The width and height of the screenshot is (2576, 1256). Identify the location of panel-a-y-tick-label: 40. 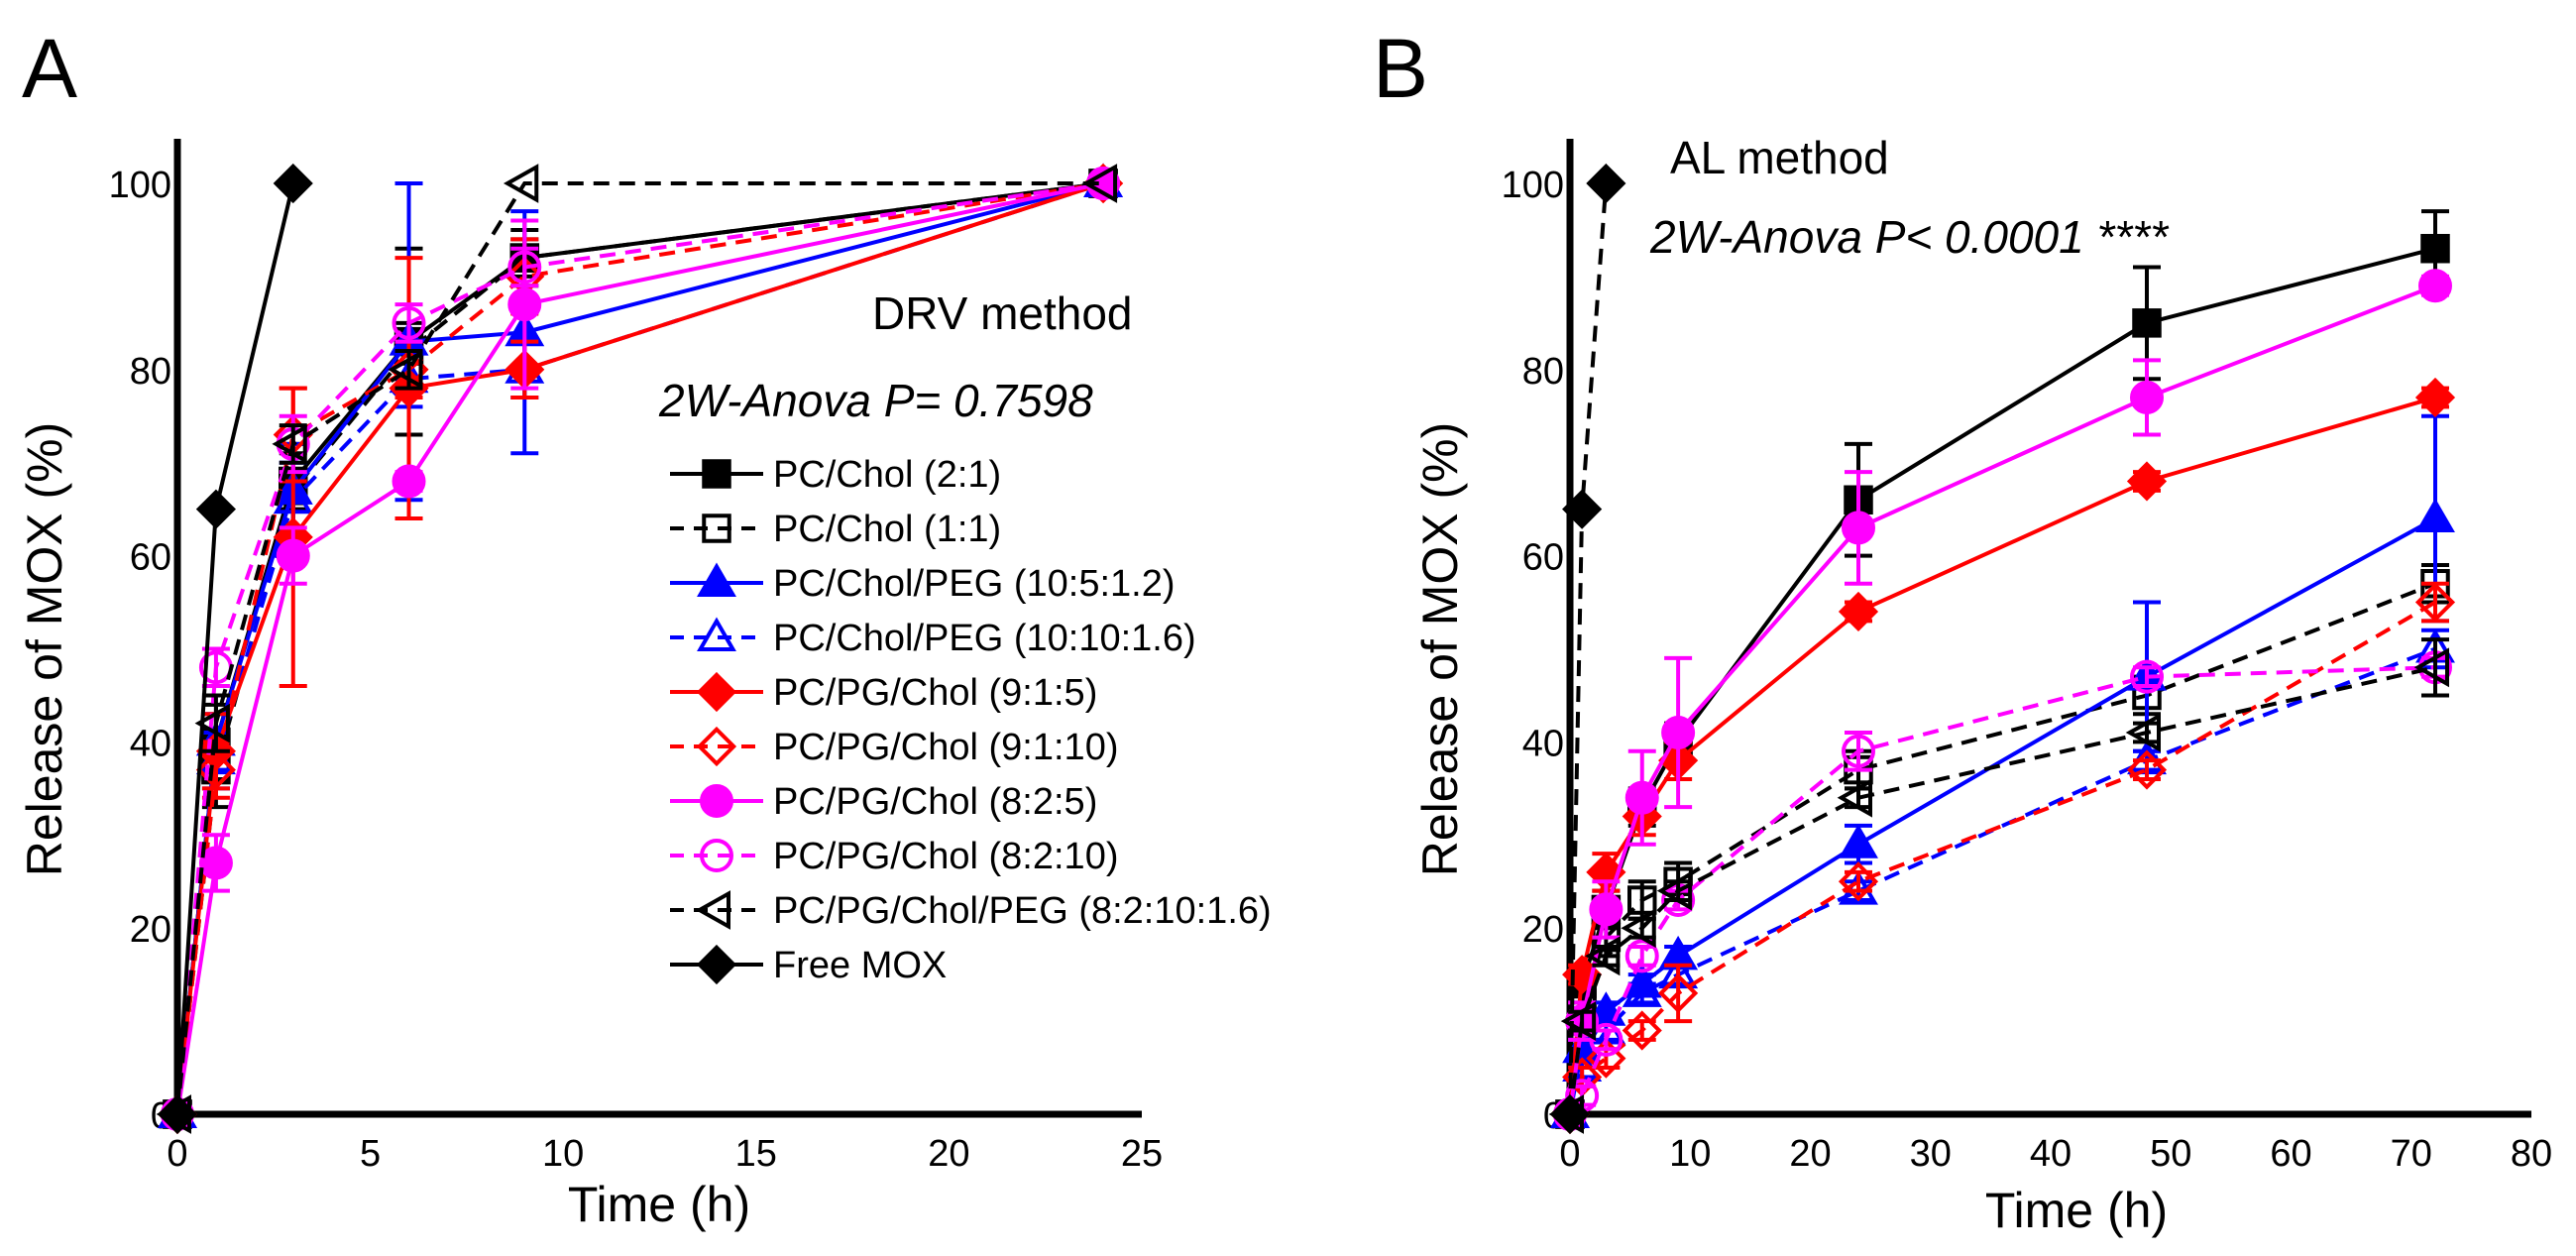
(150, 743).